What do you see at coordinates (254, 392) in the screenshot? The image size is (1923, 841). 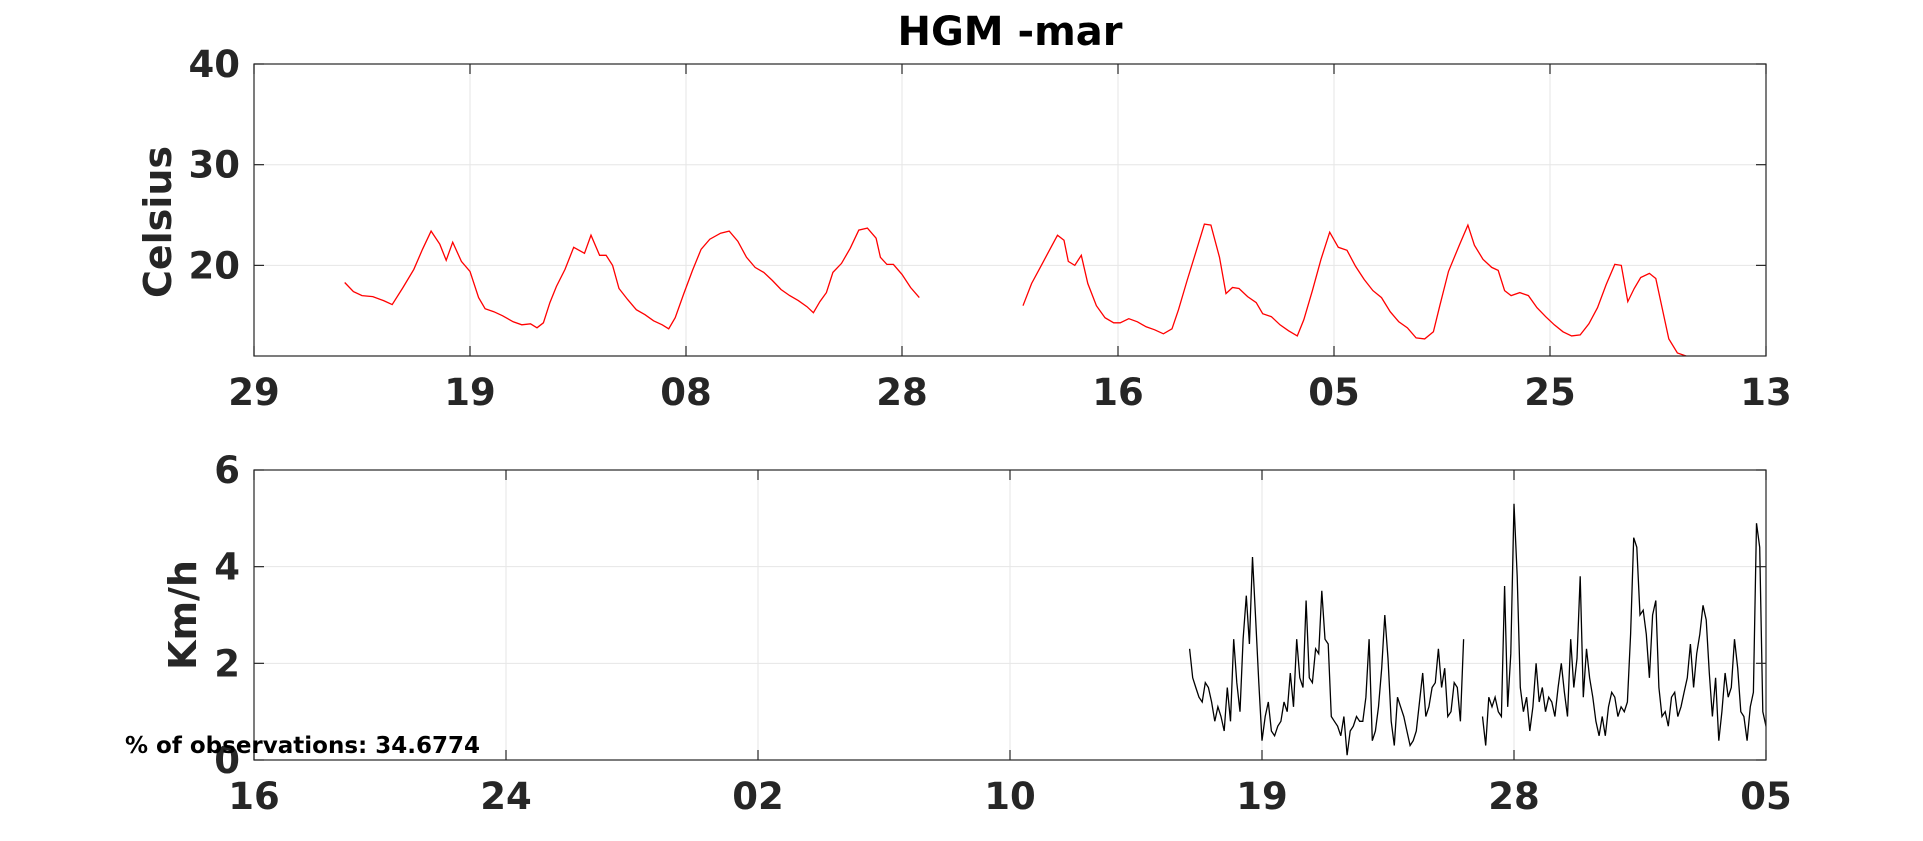 I see `temperature-xtick-label-0: 29` at bounding box center [254, 392].